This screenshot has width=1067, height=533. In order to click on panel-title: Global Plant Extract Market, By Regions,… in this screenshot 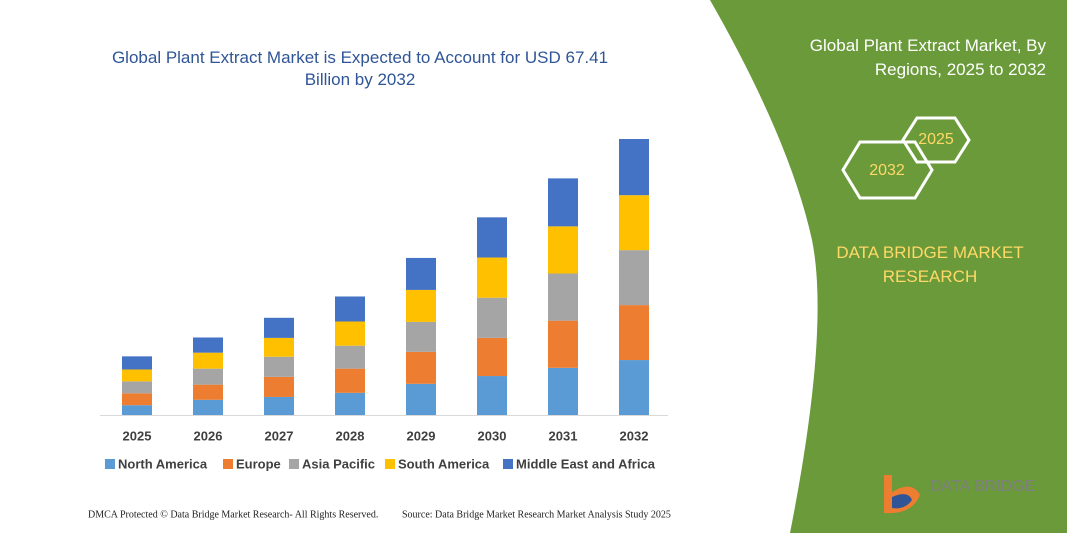, I will do `click(927, 57)`.